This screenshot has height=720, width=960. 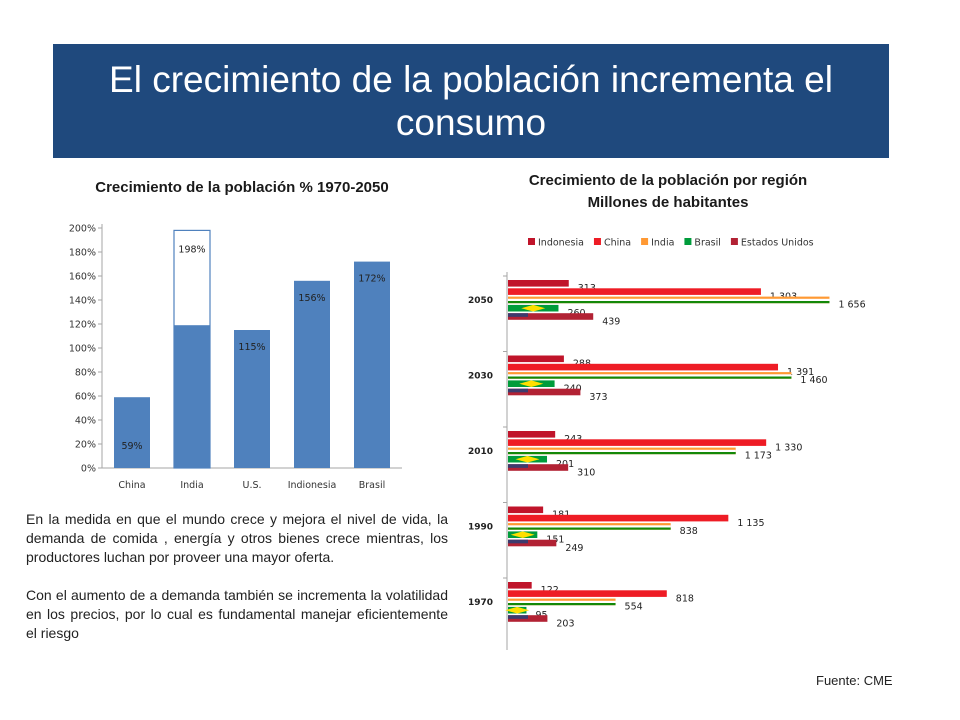 I want to click on chart2-legend-entry: Indonesia, so click(x=561, y=243).